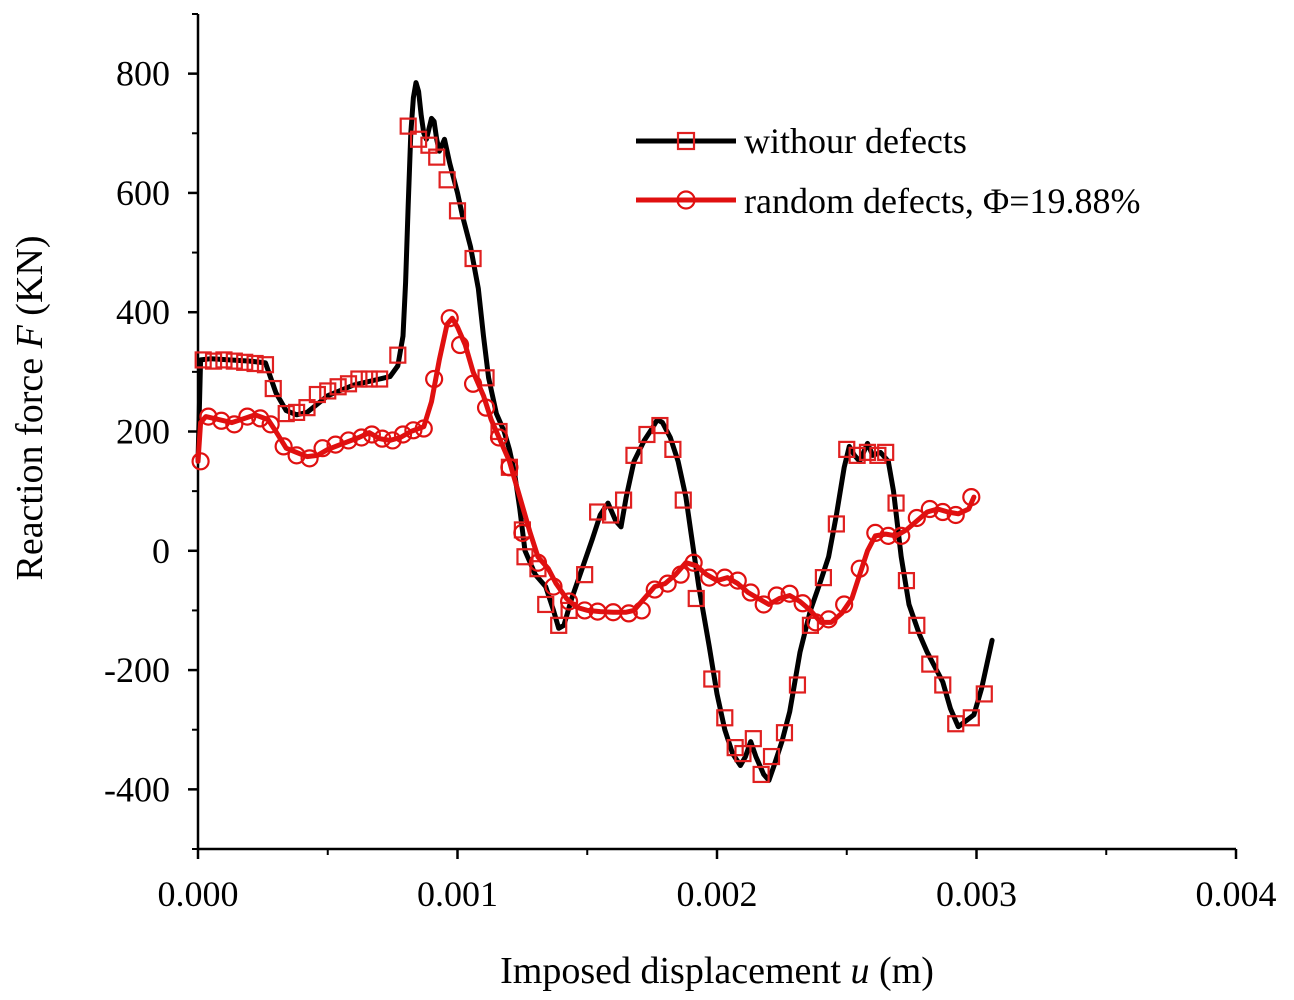 This screenshot has height=1000, width=1294. I want to click on x-axis-title-suffix: (m), so click(901, 971).